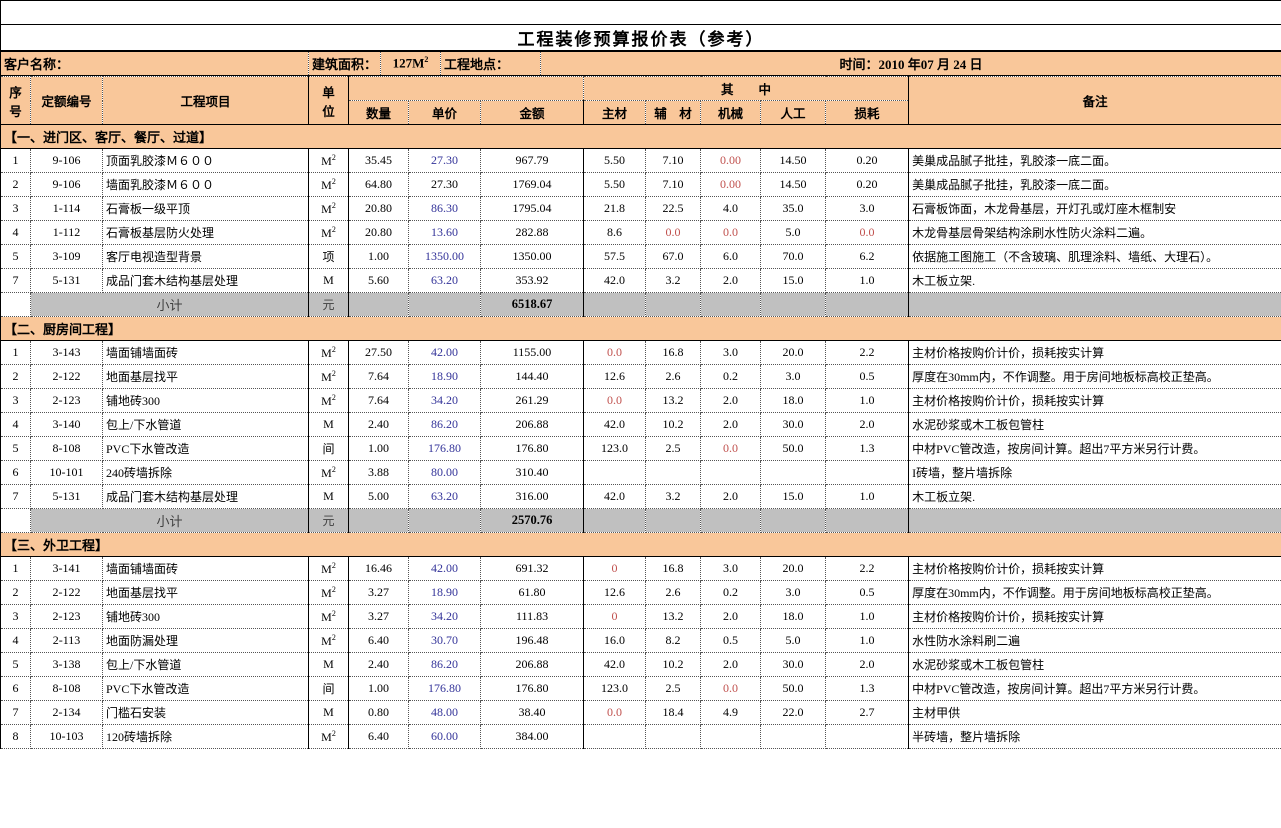  Describe the element at coordinates (532, 472) in the screenshot. I see `cell-amount: 310.40` at that location.